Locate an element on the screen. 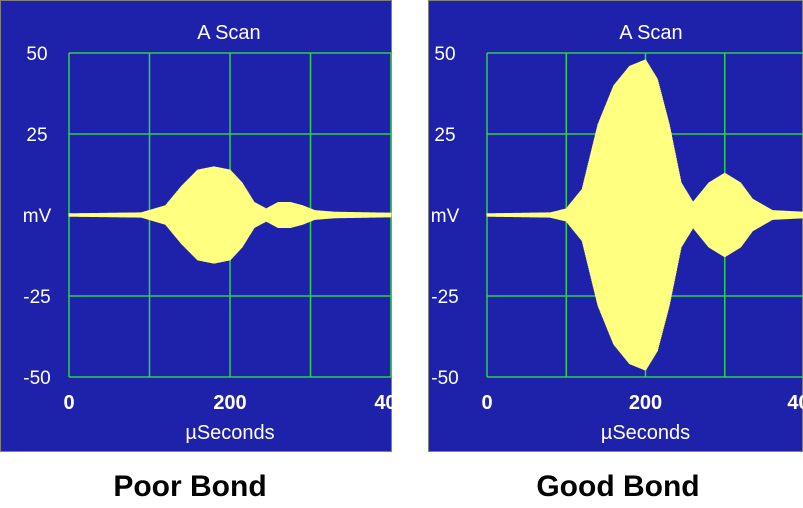 This screenshot has height=508, width=803. signal-envelope is located at coordinates (230, 215).